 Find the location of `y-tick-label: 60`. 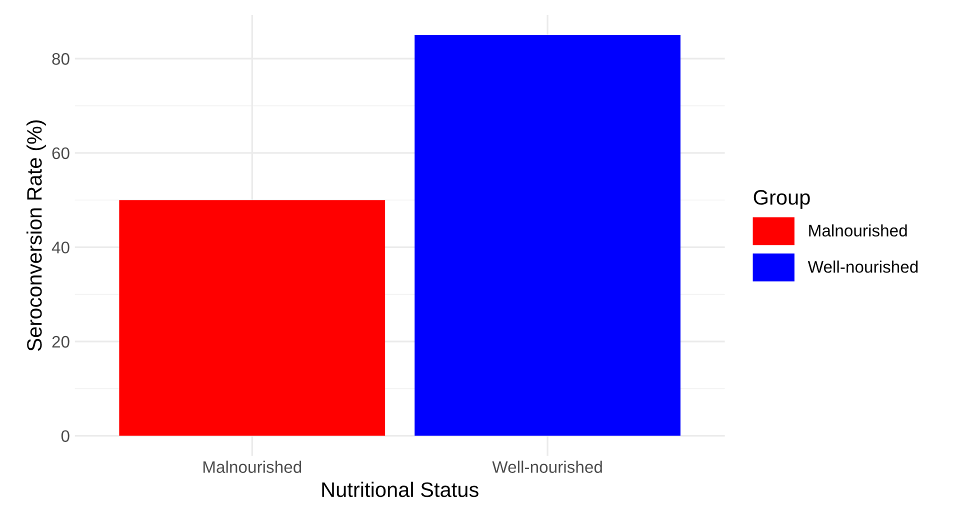

y-tick-label: 60 is located at coordinates (61, 153).